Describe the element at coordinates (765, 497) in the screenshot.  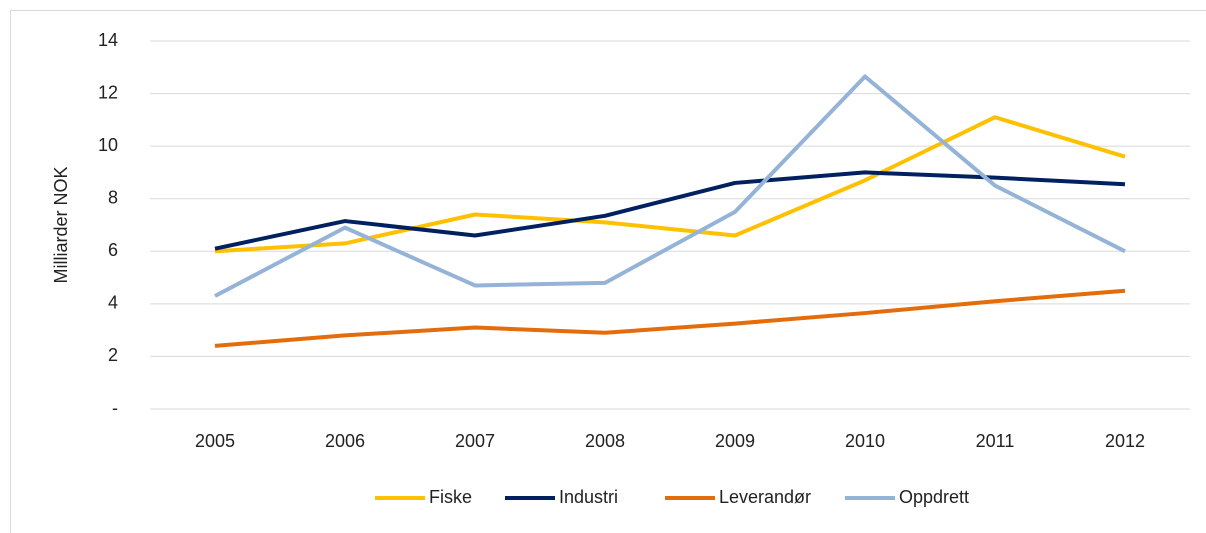
I see `legend-label: Leverandør` at that location.